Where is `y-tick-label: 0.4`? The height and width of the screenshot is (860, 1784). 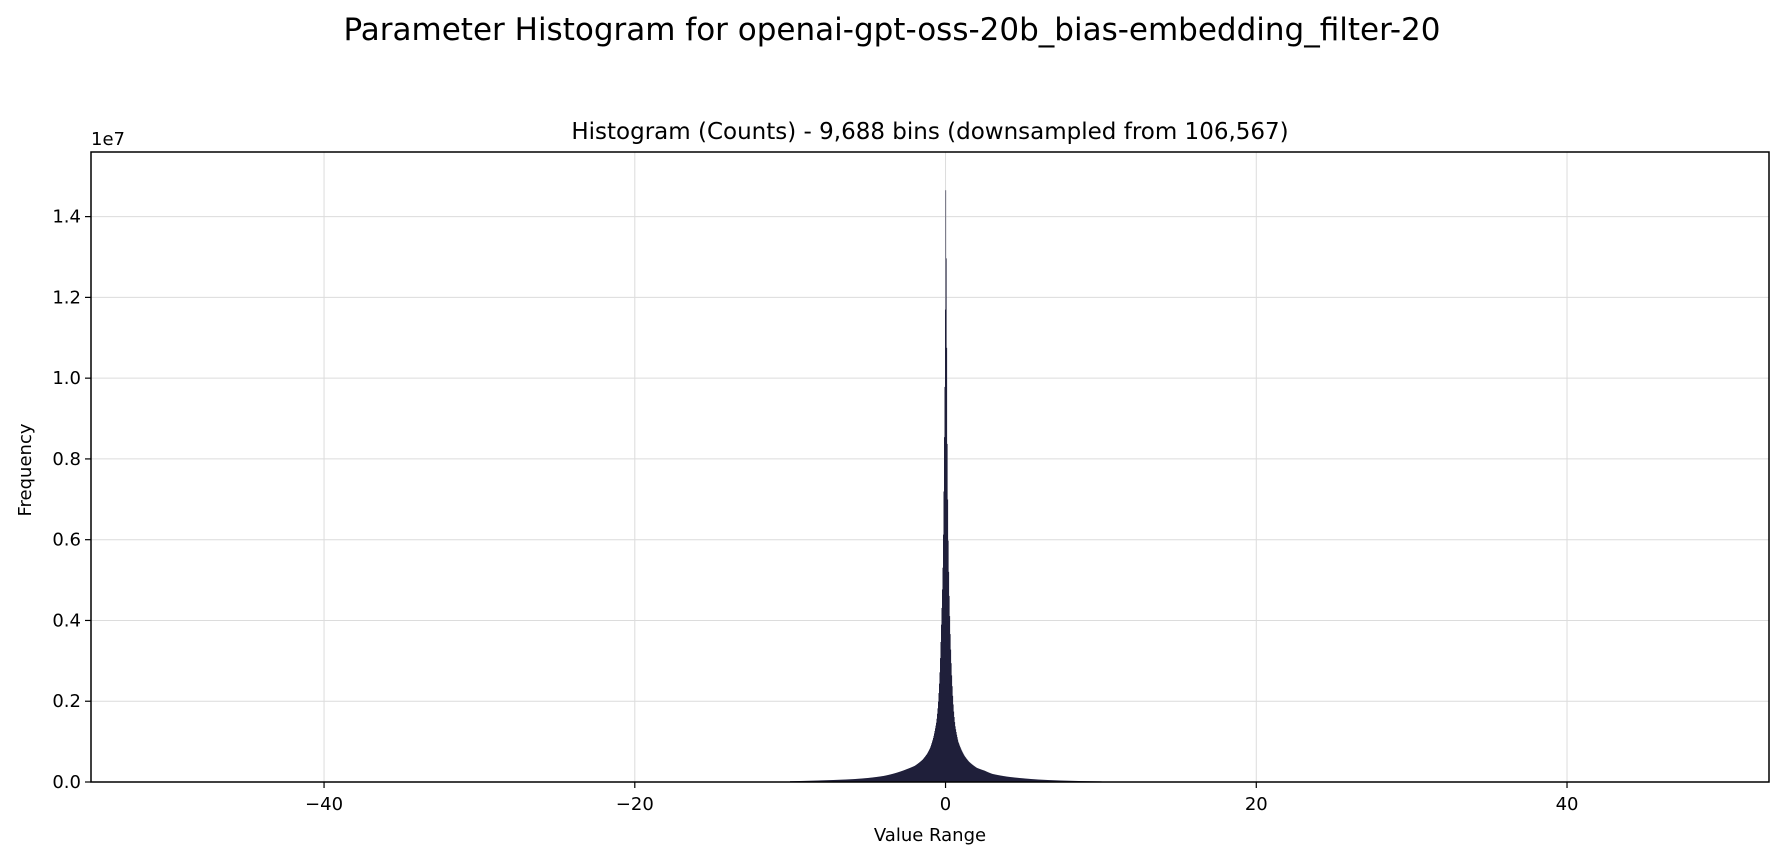 y-tick-label: 0.4 is located at coordinates (66, 620).